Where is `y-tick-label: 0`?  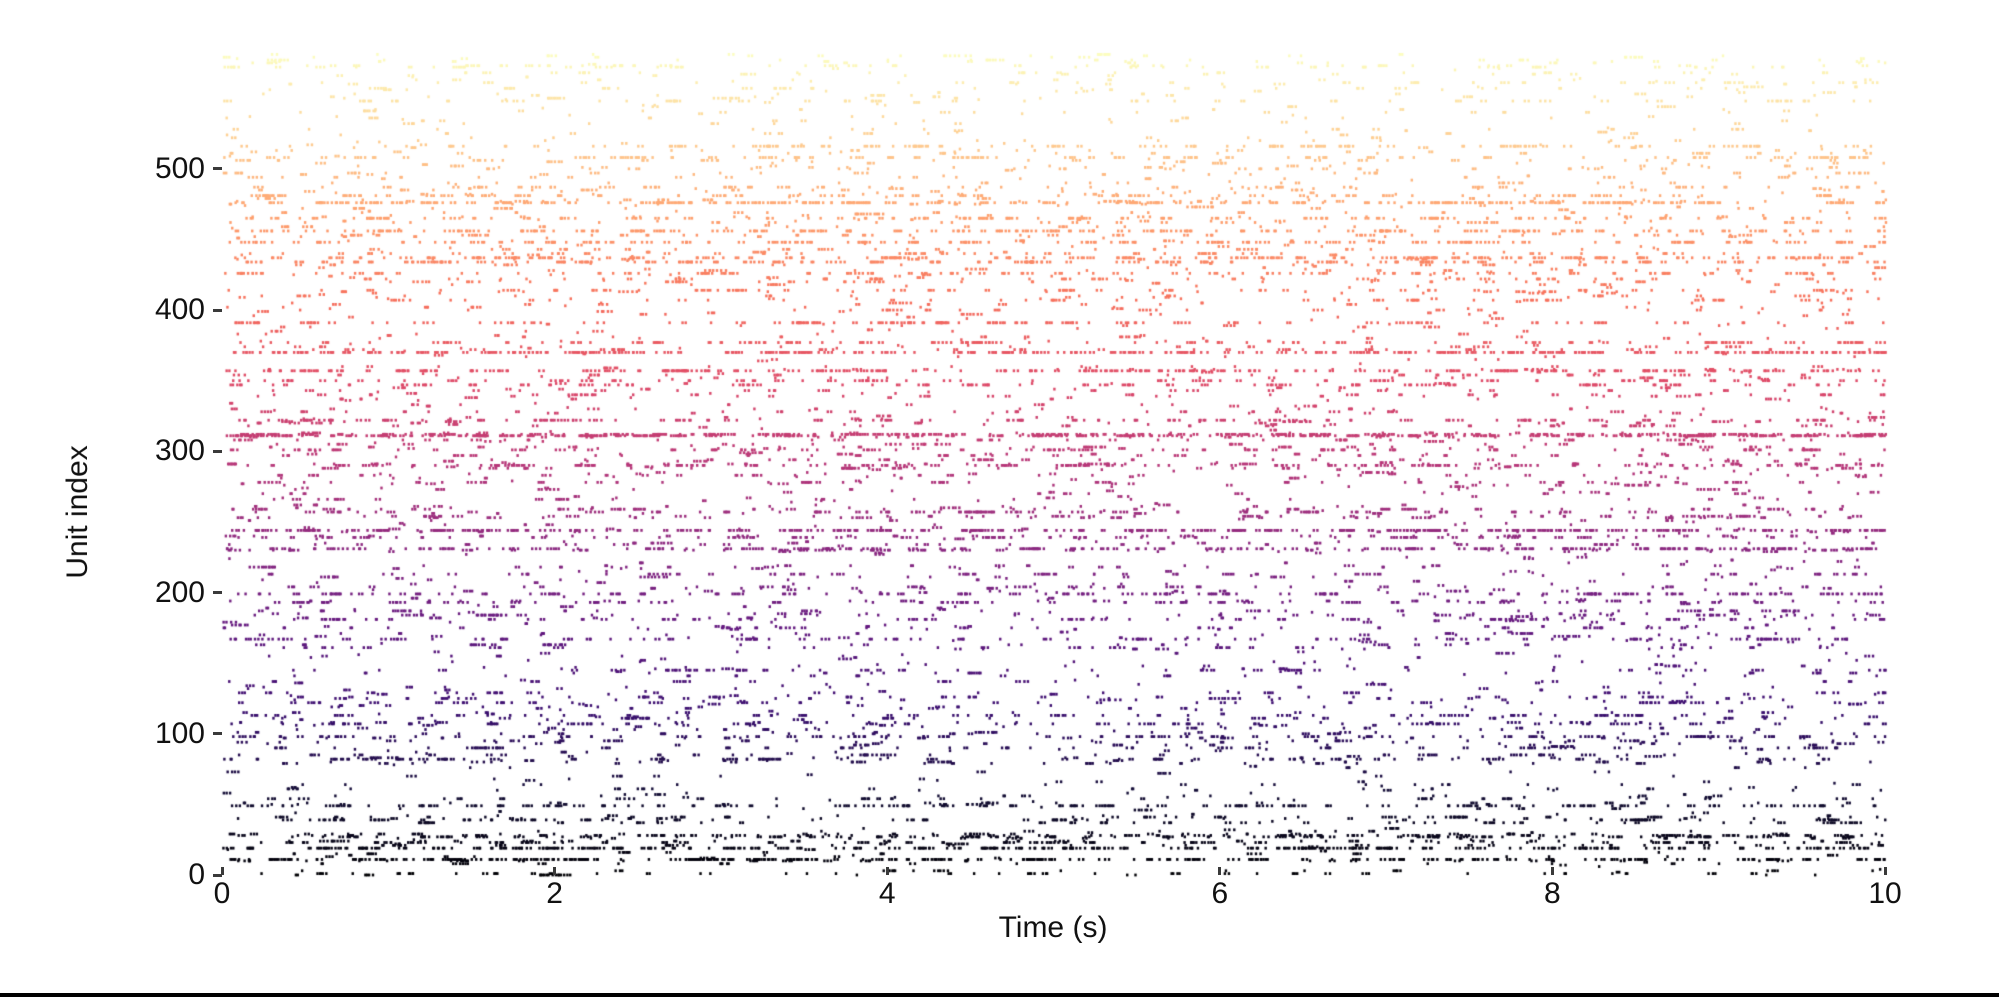 y-tick-label: 0 is located at coordinates (196, 874).